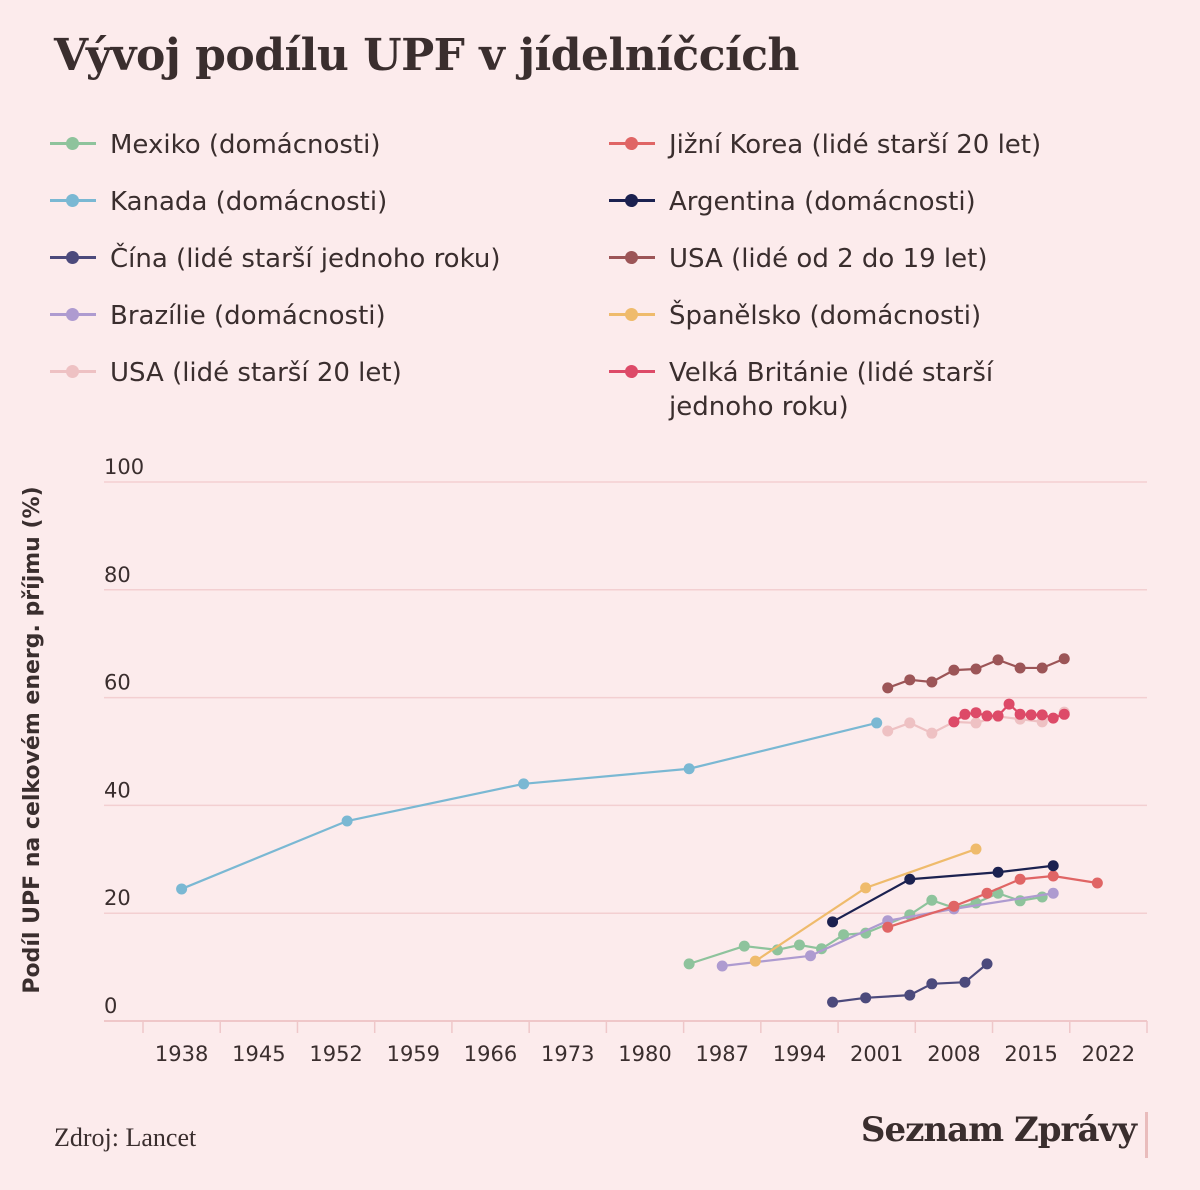  Describe the element at coordinates (490, 1054) in the screenshot. I see `x-tick-label: 1966` at that location.